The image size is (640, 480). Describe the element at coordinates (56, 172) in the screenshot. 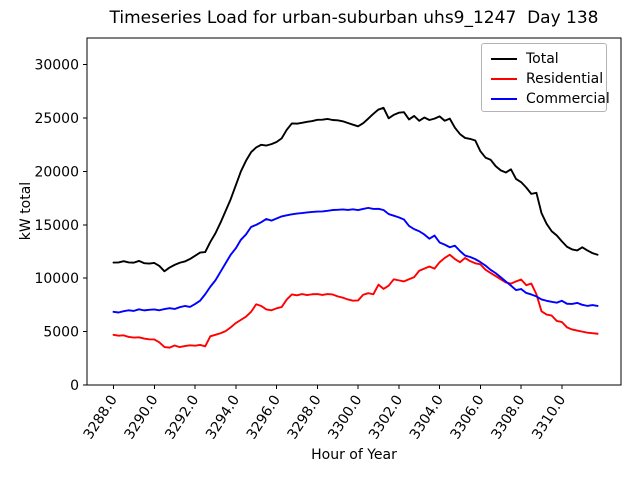

I see `y-tick-label: 20000` at that location.